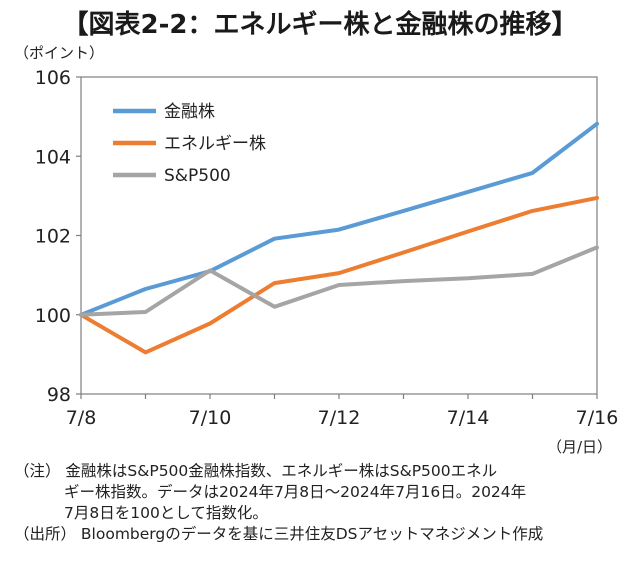 This screenshot has height=567, width=640. Describe the element at coordinates (53, 237) in the screenshot. I see `y-tick-label: 102` at that location.